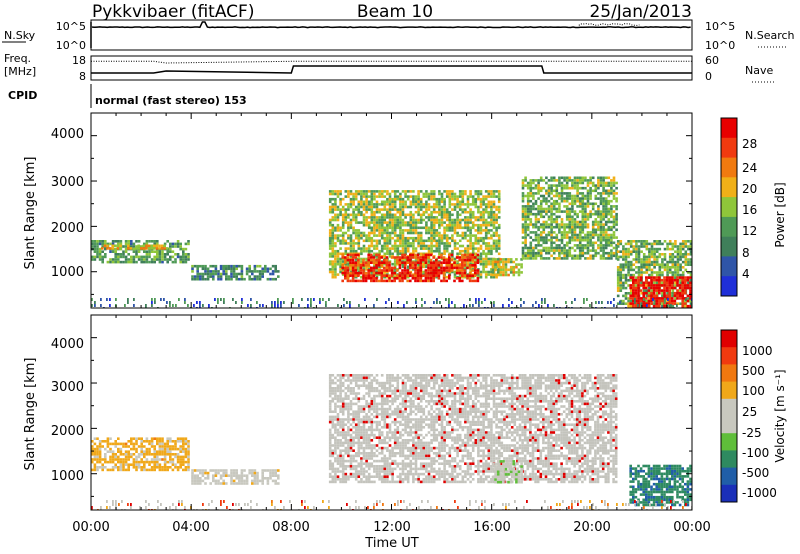  What do you see at coordinates (609, 24) in the screenshot?
I see `nsearch-line` at bounding box center [609, 24].